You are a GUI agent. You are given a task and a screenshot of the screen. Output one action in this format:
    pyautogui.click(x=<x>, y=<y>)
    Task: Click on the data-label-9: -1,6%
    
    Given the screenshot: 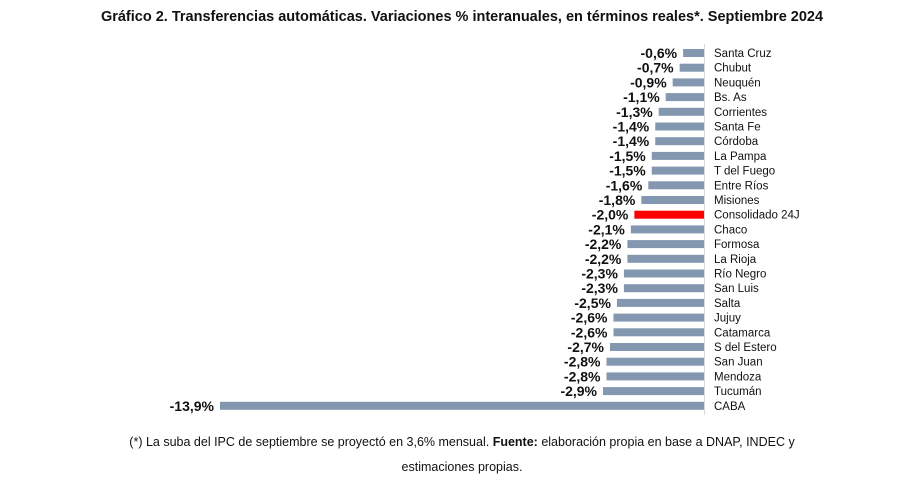 What is the action you would take?
    pyautogui.click(x=624, y=185)
    